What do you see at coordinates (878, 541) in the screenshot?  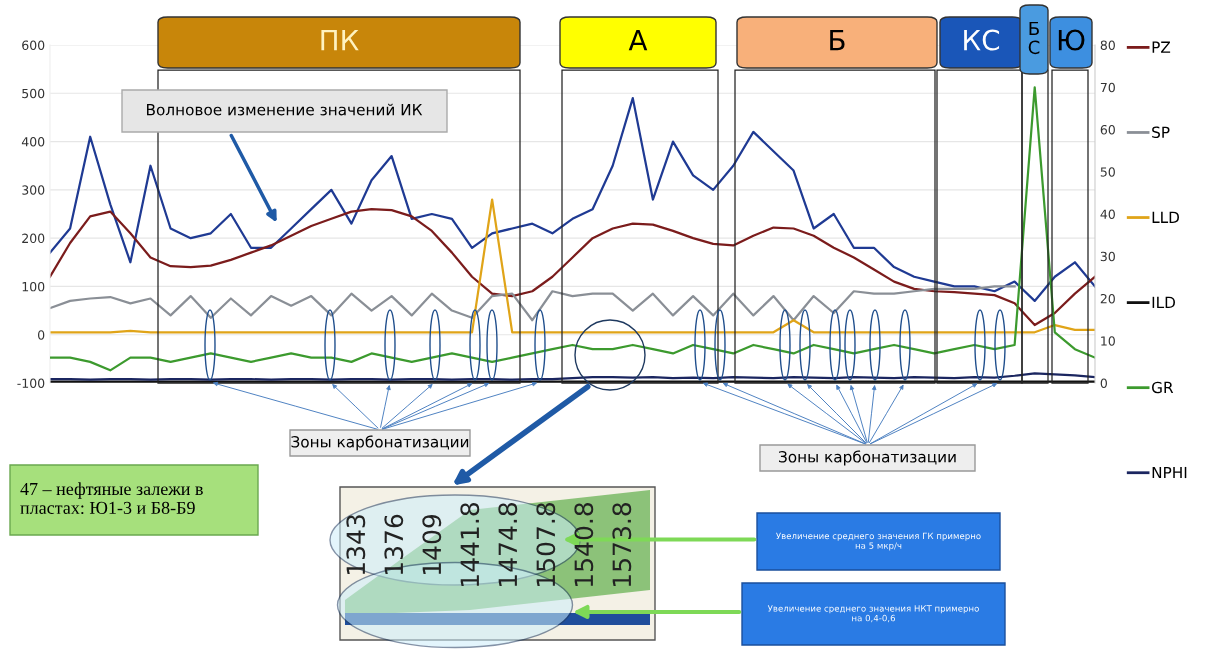 I see `text: Увеличение среднего значения ГК примерно на 5 мкр/ч` at bounding box center [878, 541].